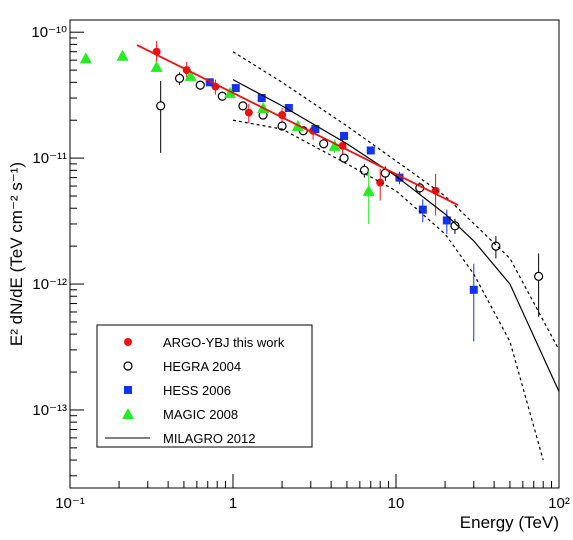 This screenshot has width=573, height=540. Describe the element at coordinates (559, 503) in the screenshot. I see `x-tick-label: 10²` at that location.